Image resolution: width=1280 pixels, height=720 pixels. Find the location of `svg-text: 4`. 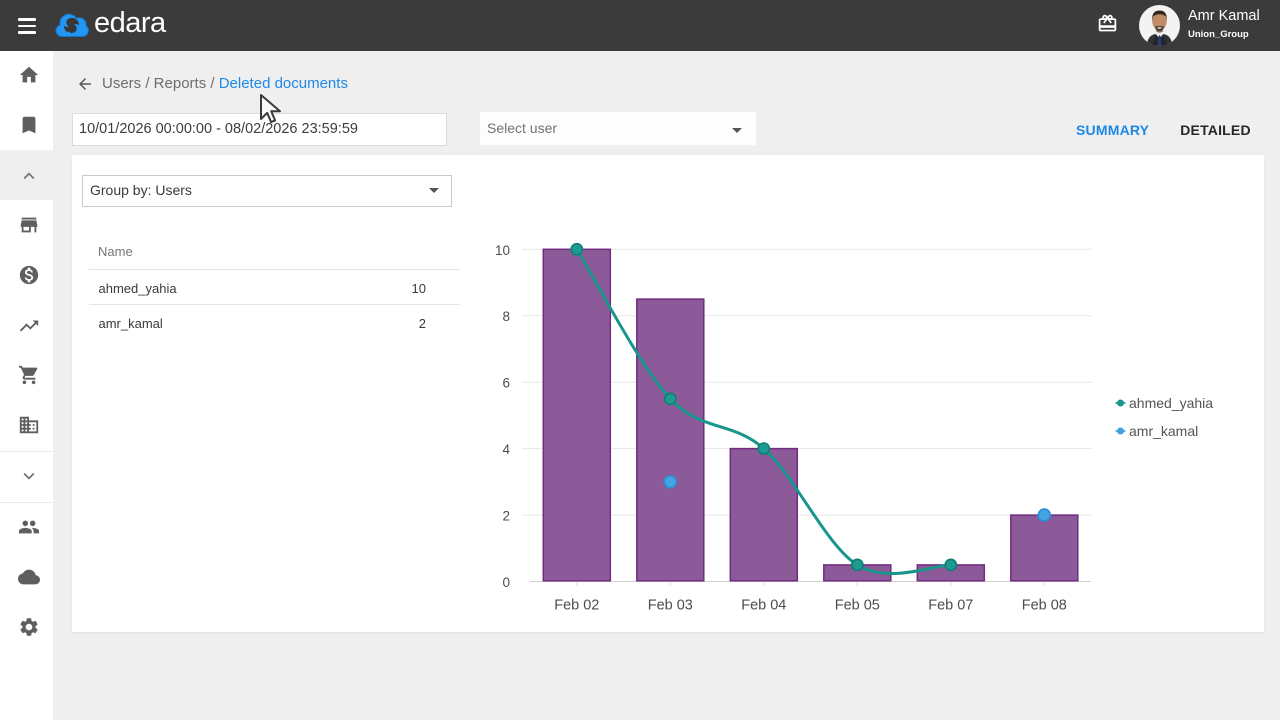

svg-text: 4 is located at coordinates (506, 449).